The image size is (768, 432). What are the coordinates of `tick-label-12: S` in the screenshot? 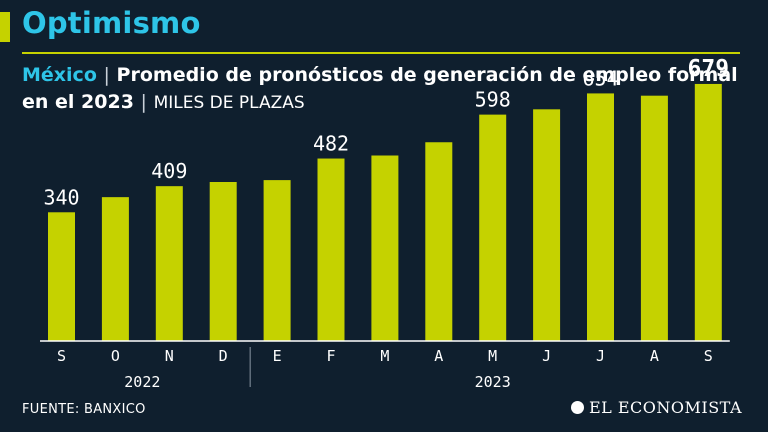 It's located at (708, 356).